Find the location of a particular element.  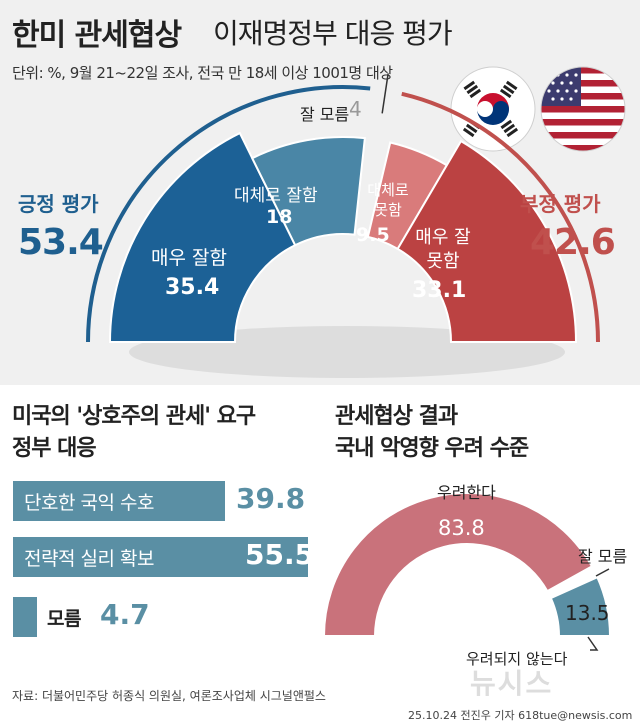

notconcern-slice is located at coordinates (580, 606).